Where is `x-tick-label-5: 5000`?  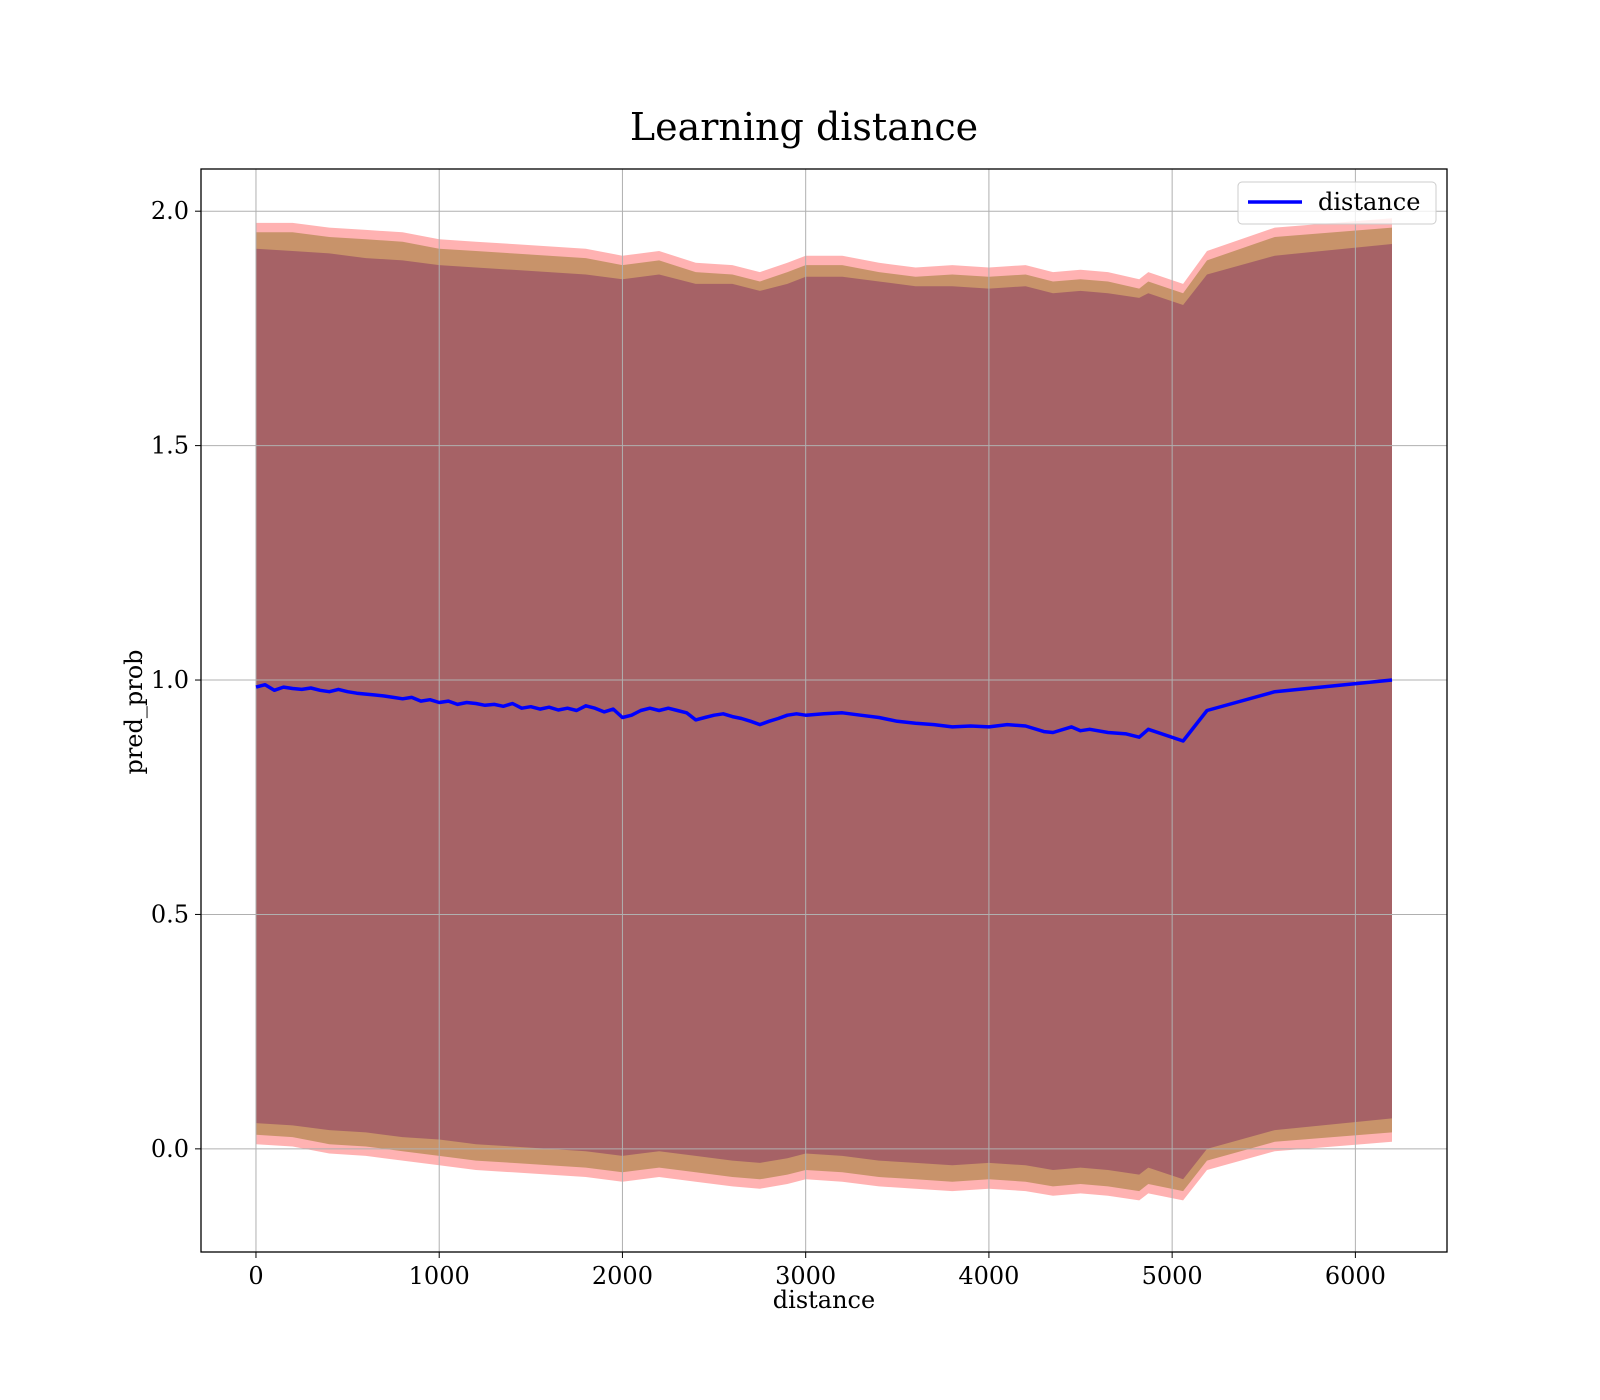
x-tick-label-5: 5000 is located at coordinates (1172, 1276).